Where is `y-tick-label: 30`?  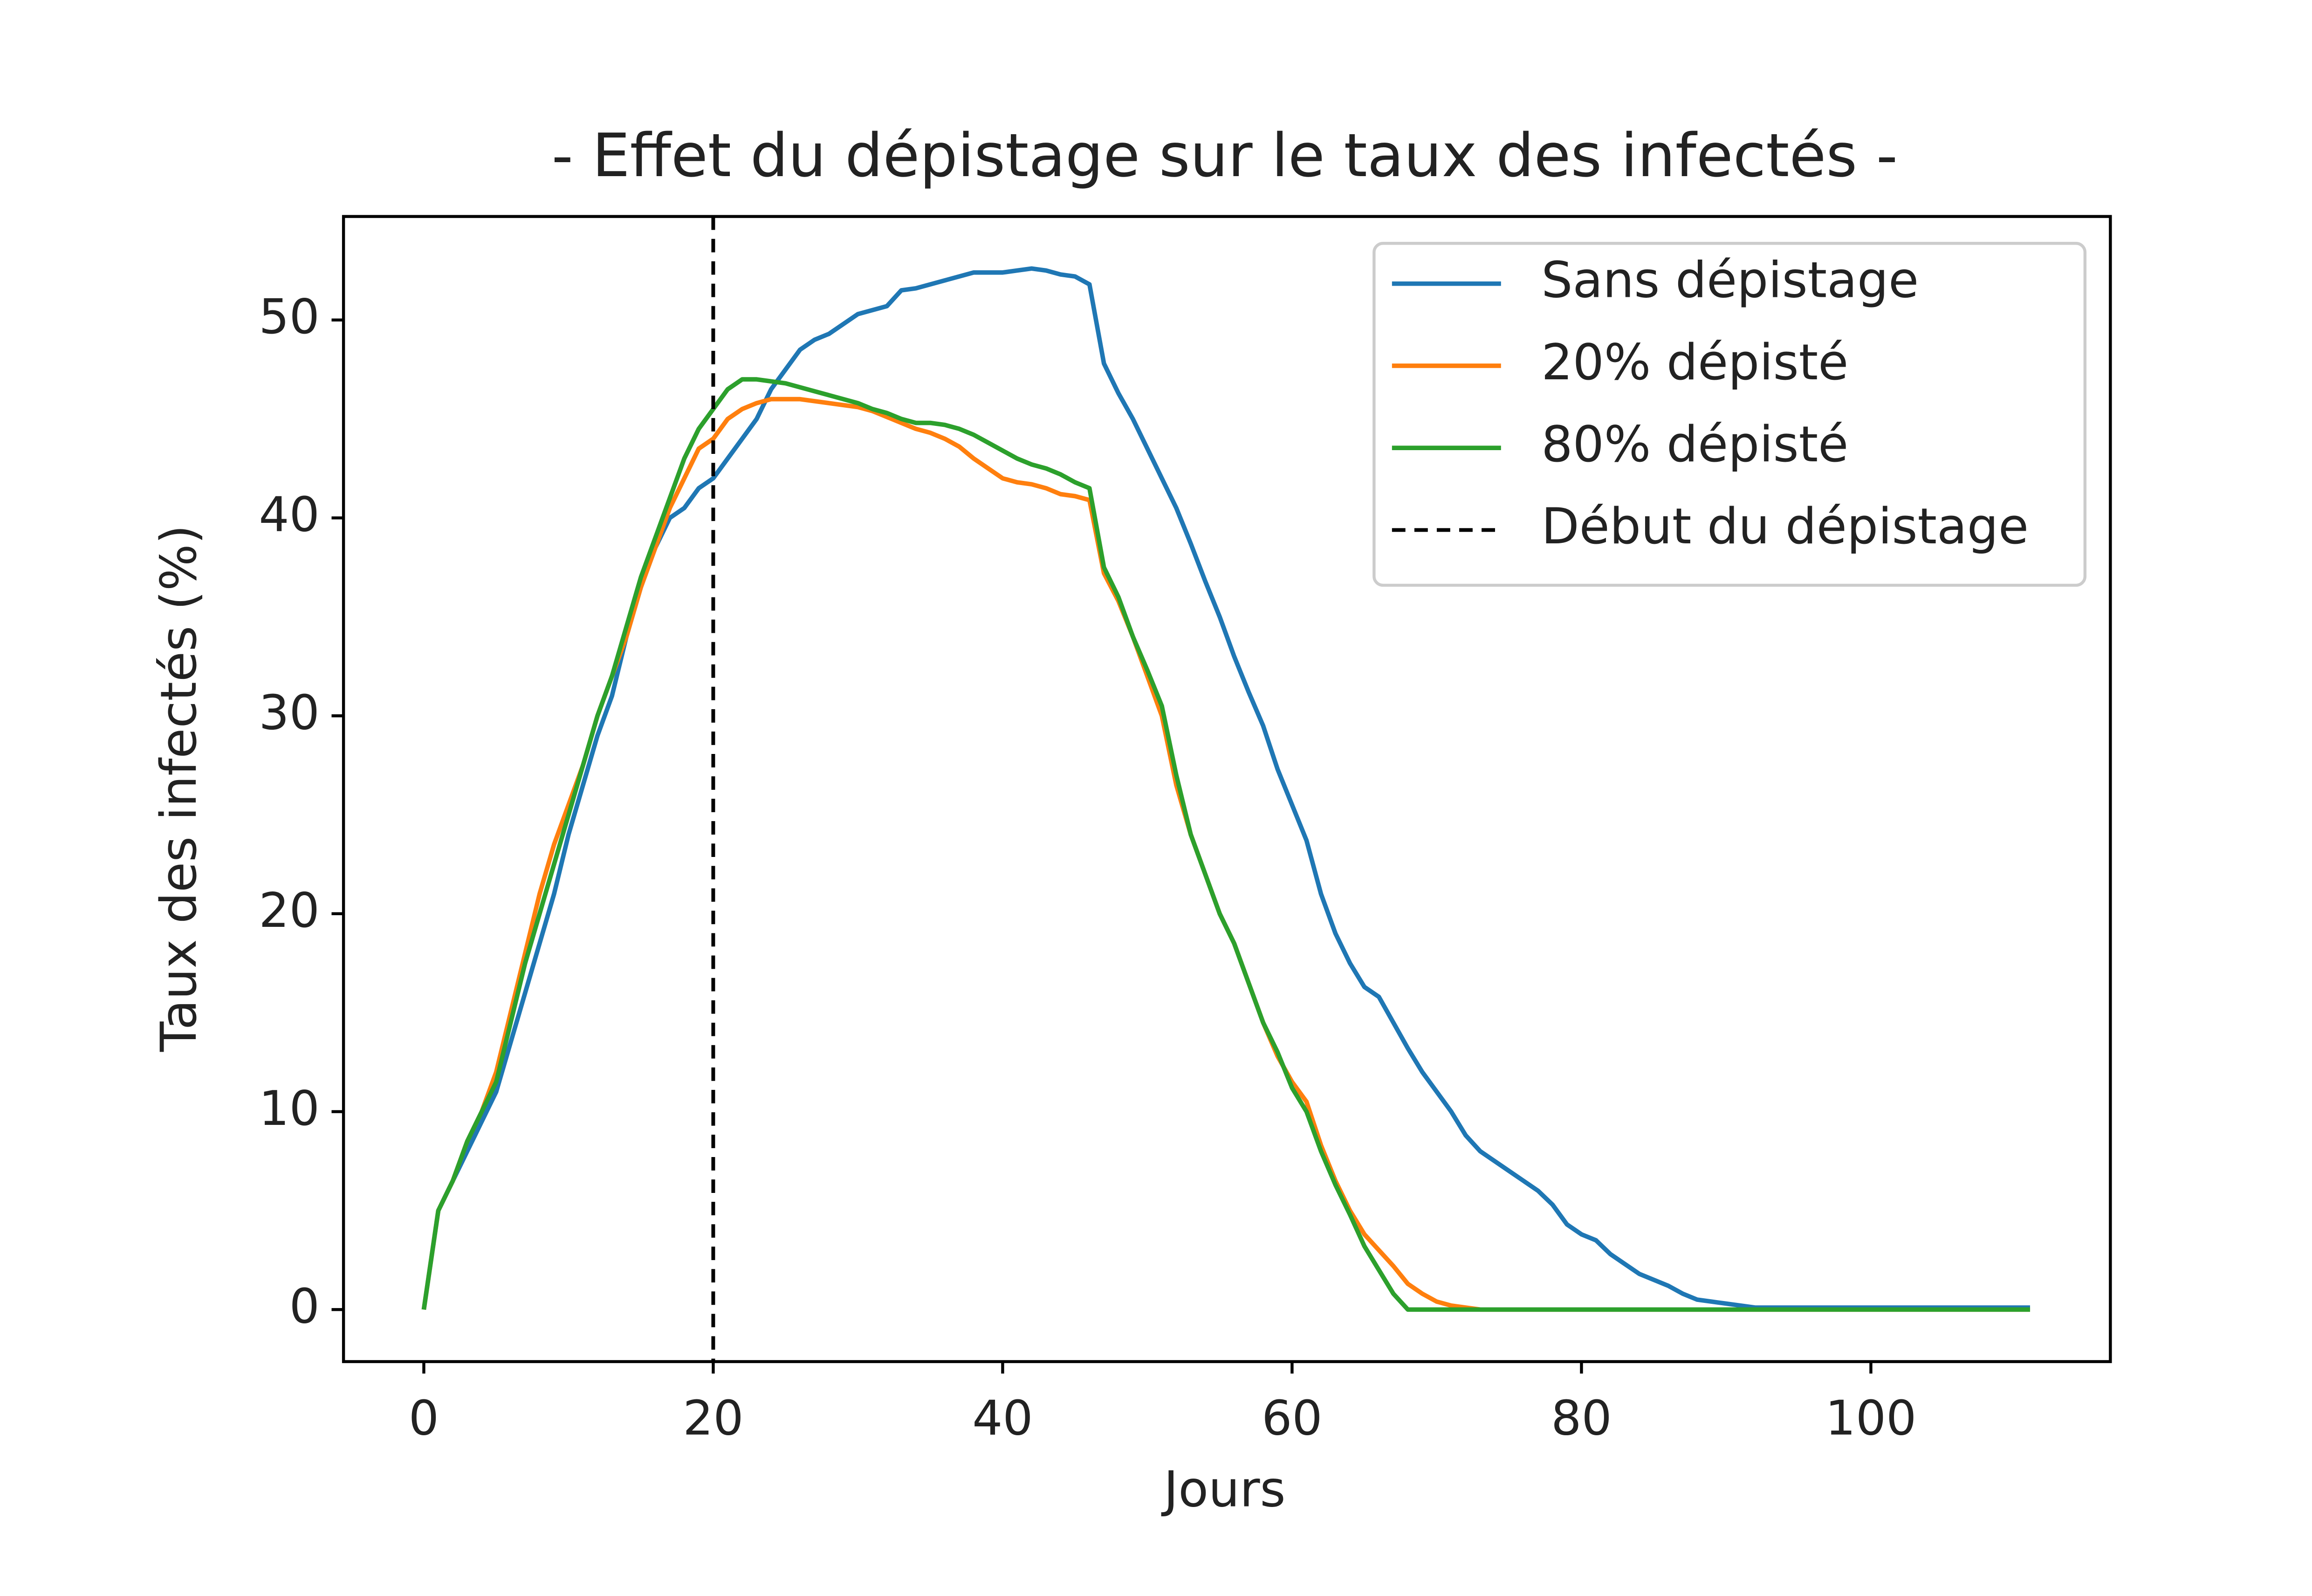 y-tick-label: 30 is located at coordinates (289, 712).